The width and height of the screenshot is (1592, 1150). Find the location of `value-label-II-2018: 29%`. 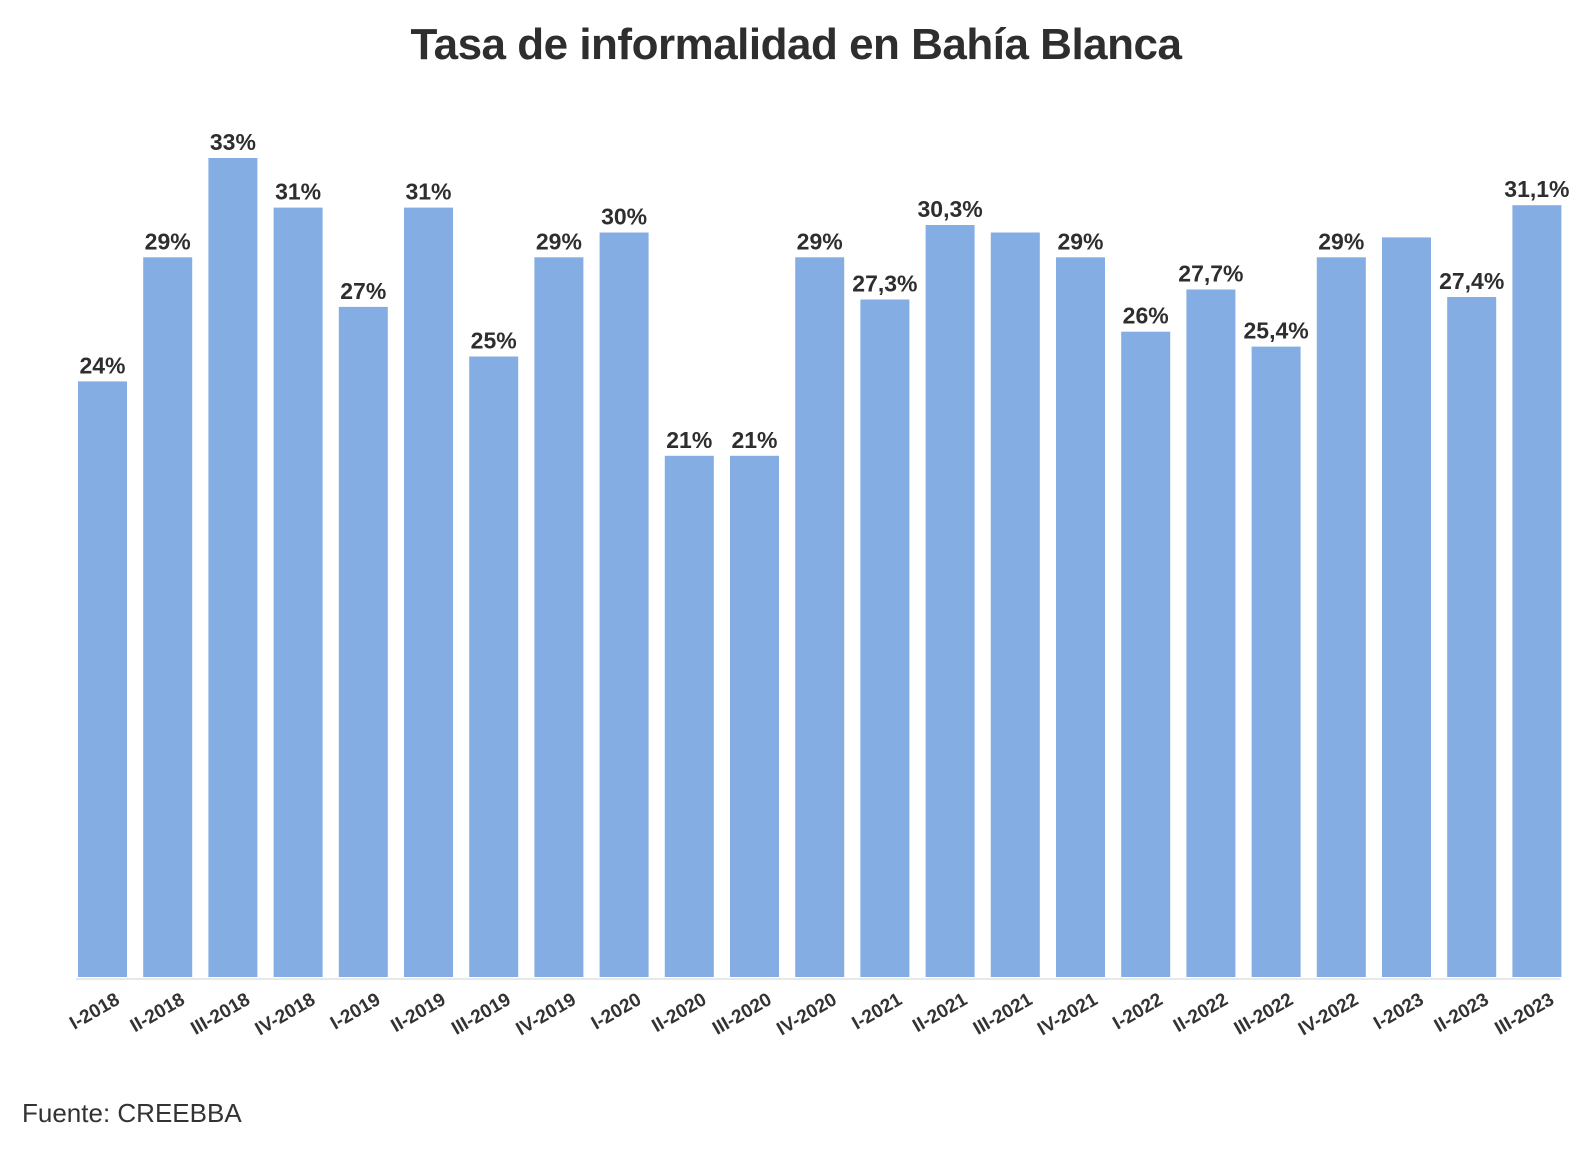

value-label-II-2018: 29% is located at coordinates (168, 241).